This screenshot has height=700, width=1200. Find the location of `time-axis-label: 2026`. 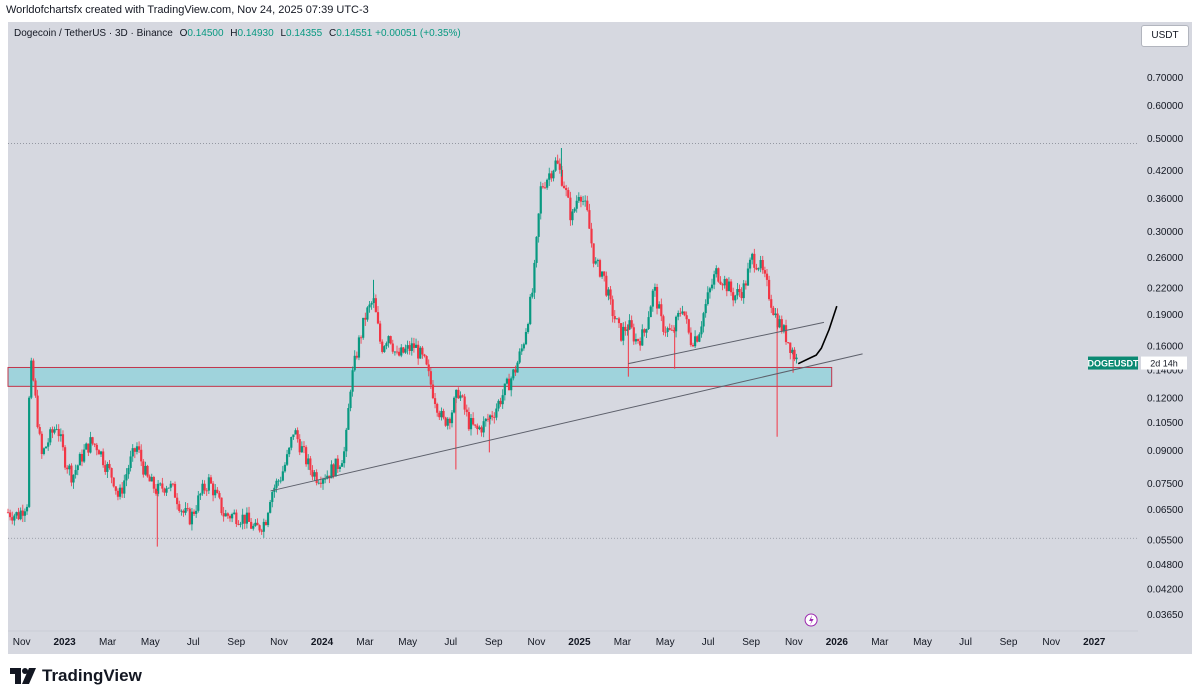

time-axis-label: 2026 is located at coordinates (837, 642).